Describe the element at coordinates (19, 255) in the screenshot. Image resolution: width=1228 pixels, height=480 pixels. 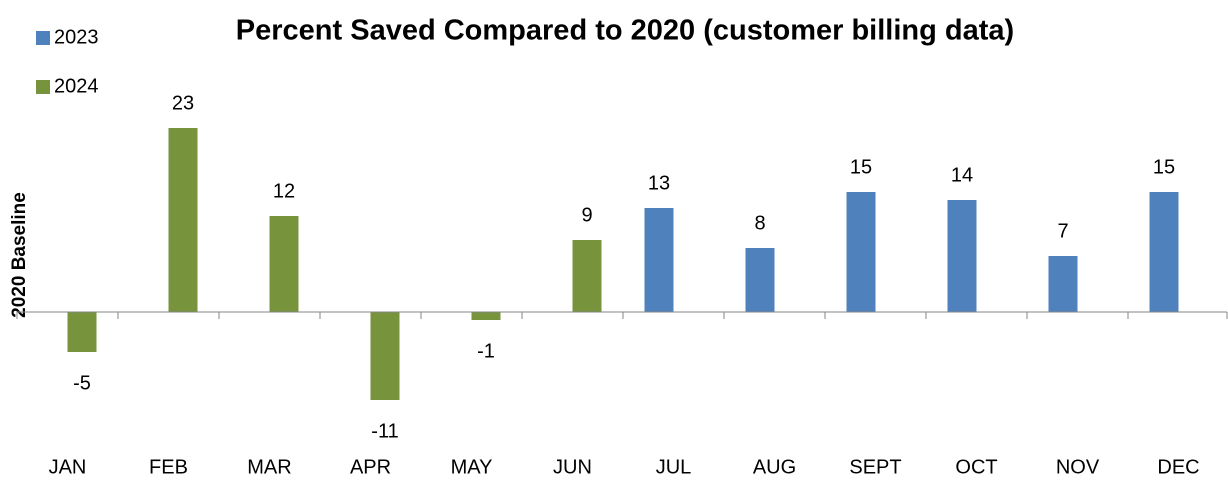
I see `y-axis-label: 2020 Baseline` at that location.